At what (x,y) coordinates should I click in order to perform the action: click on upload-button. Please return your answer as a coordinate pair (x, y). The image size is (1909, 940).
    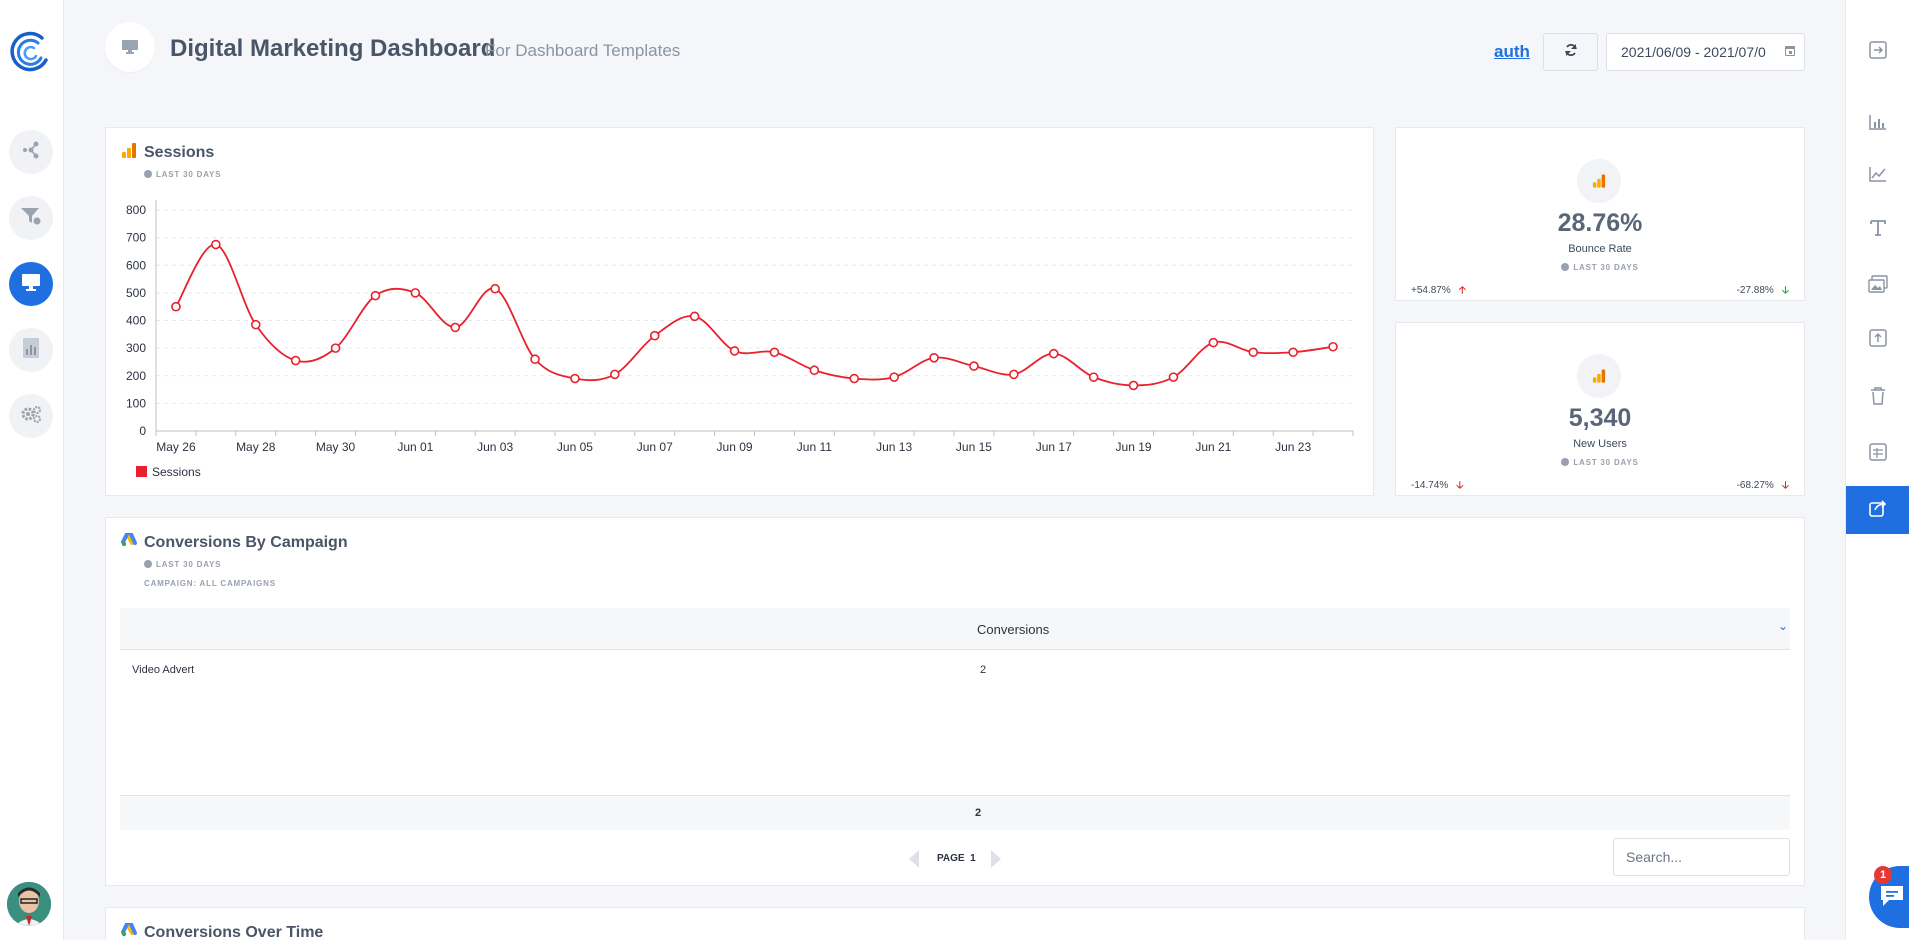
    Looking at the image, I should click on (1877, 340).